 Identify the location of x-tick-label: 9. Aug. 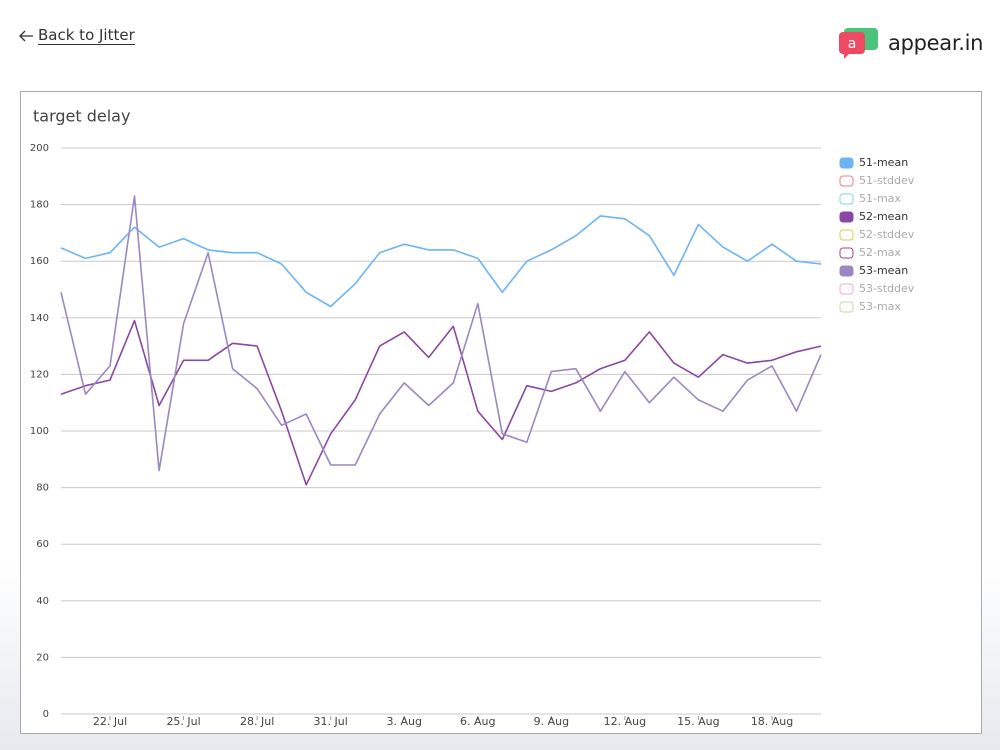
(551, 721).